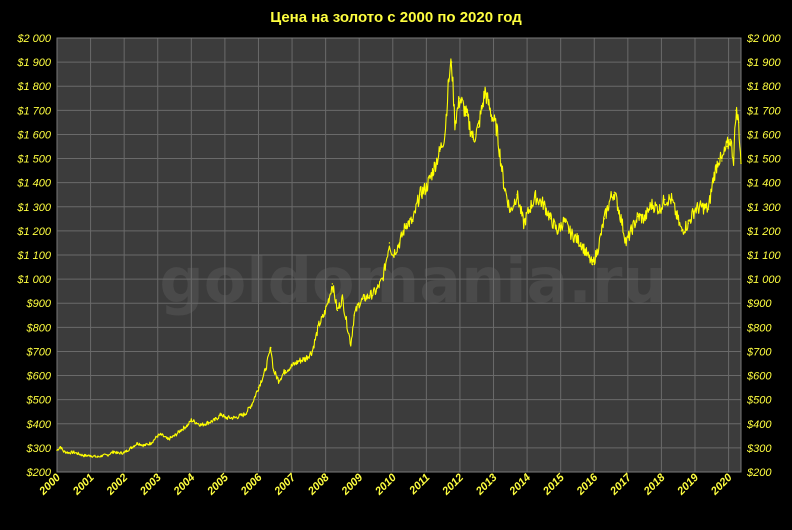 Image resolution: width=792 pixels, height=530 pixels. Describe the element at coordinates (39, 352) in the screenshot. I see `y-tick-label-left: $700` at that location.